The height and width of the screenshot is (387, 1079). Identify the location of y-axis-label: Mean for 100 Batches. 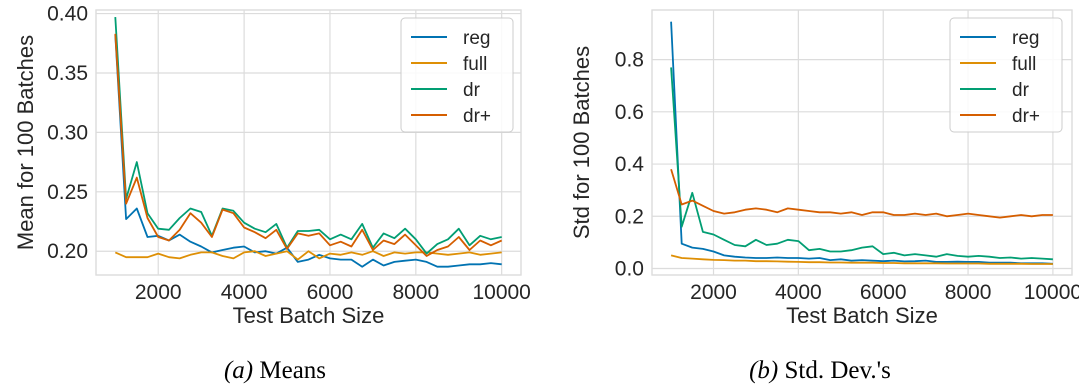
(25, 142).